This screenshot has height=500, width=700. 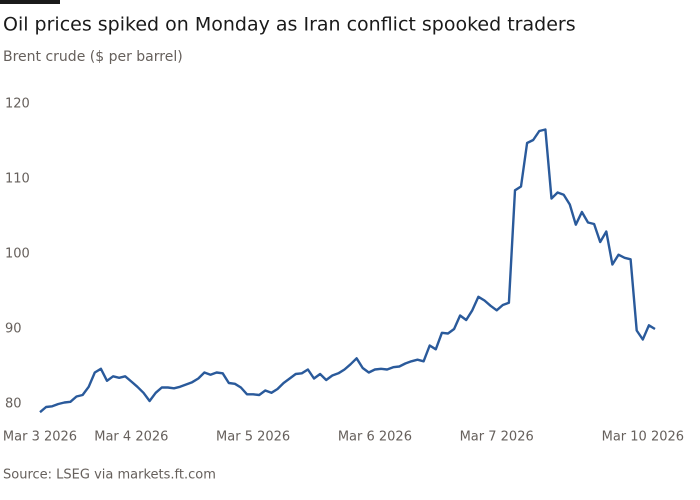 I want to click on x-tick-label: Mar 5 2026, so click(x=253, y=437).